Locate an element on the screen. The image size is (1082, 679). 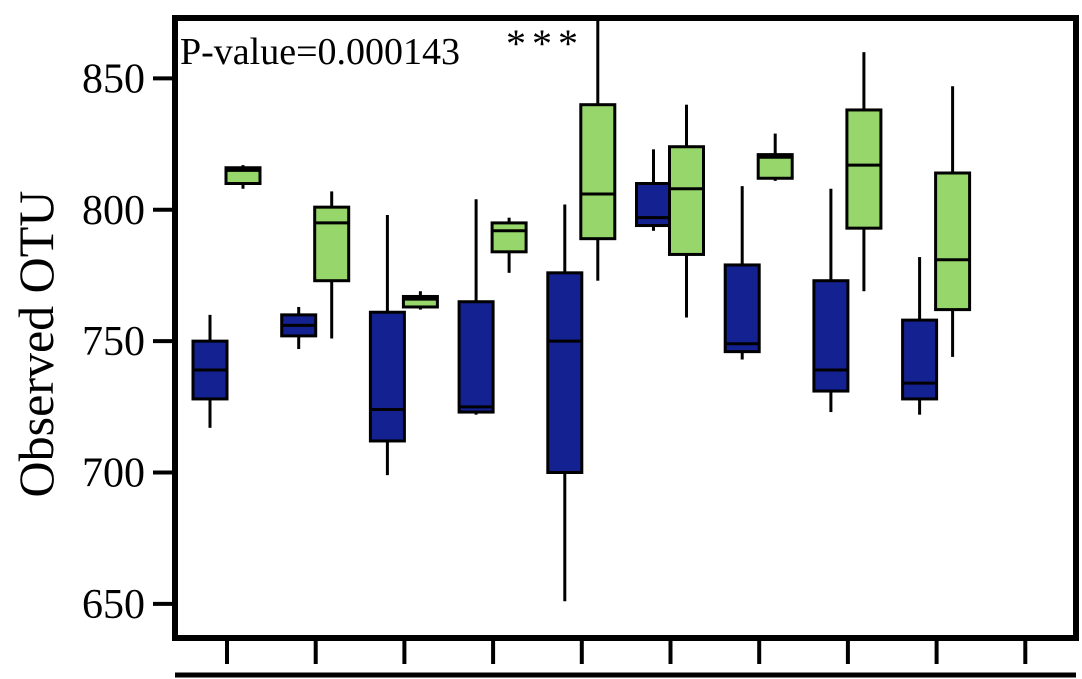
y-tick-label: 800 is located at coordinates (113, 211).